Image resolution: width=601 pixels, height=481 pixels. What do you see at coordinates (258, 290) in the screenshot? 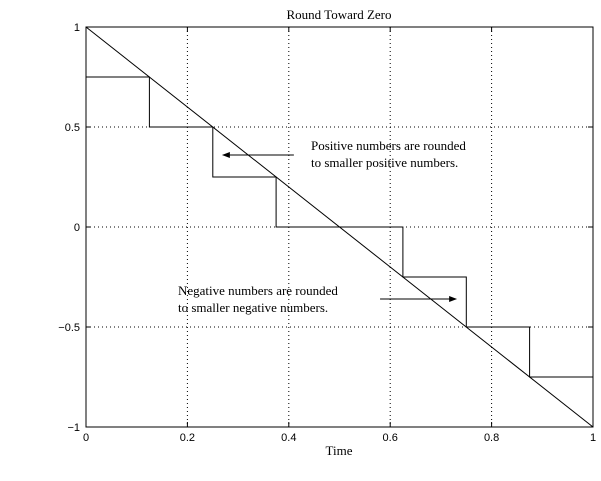
I see `annotation-text-line: Negative numbers are rounded` at bounding box center [258, 290].